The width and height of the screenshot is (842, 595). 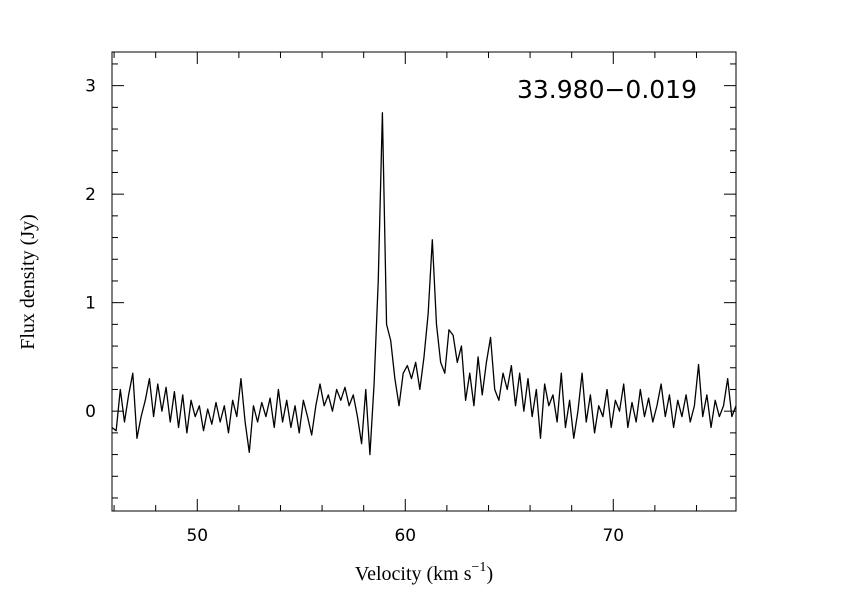 What do you see at coordinates (90, 304) in the screenshot?
I see `y-tick-label: 1` at bounding box center [90, 304].